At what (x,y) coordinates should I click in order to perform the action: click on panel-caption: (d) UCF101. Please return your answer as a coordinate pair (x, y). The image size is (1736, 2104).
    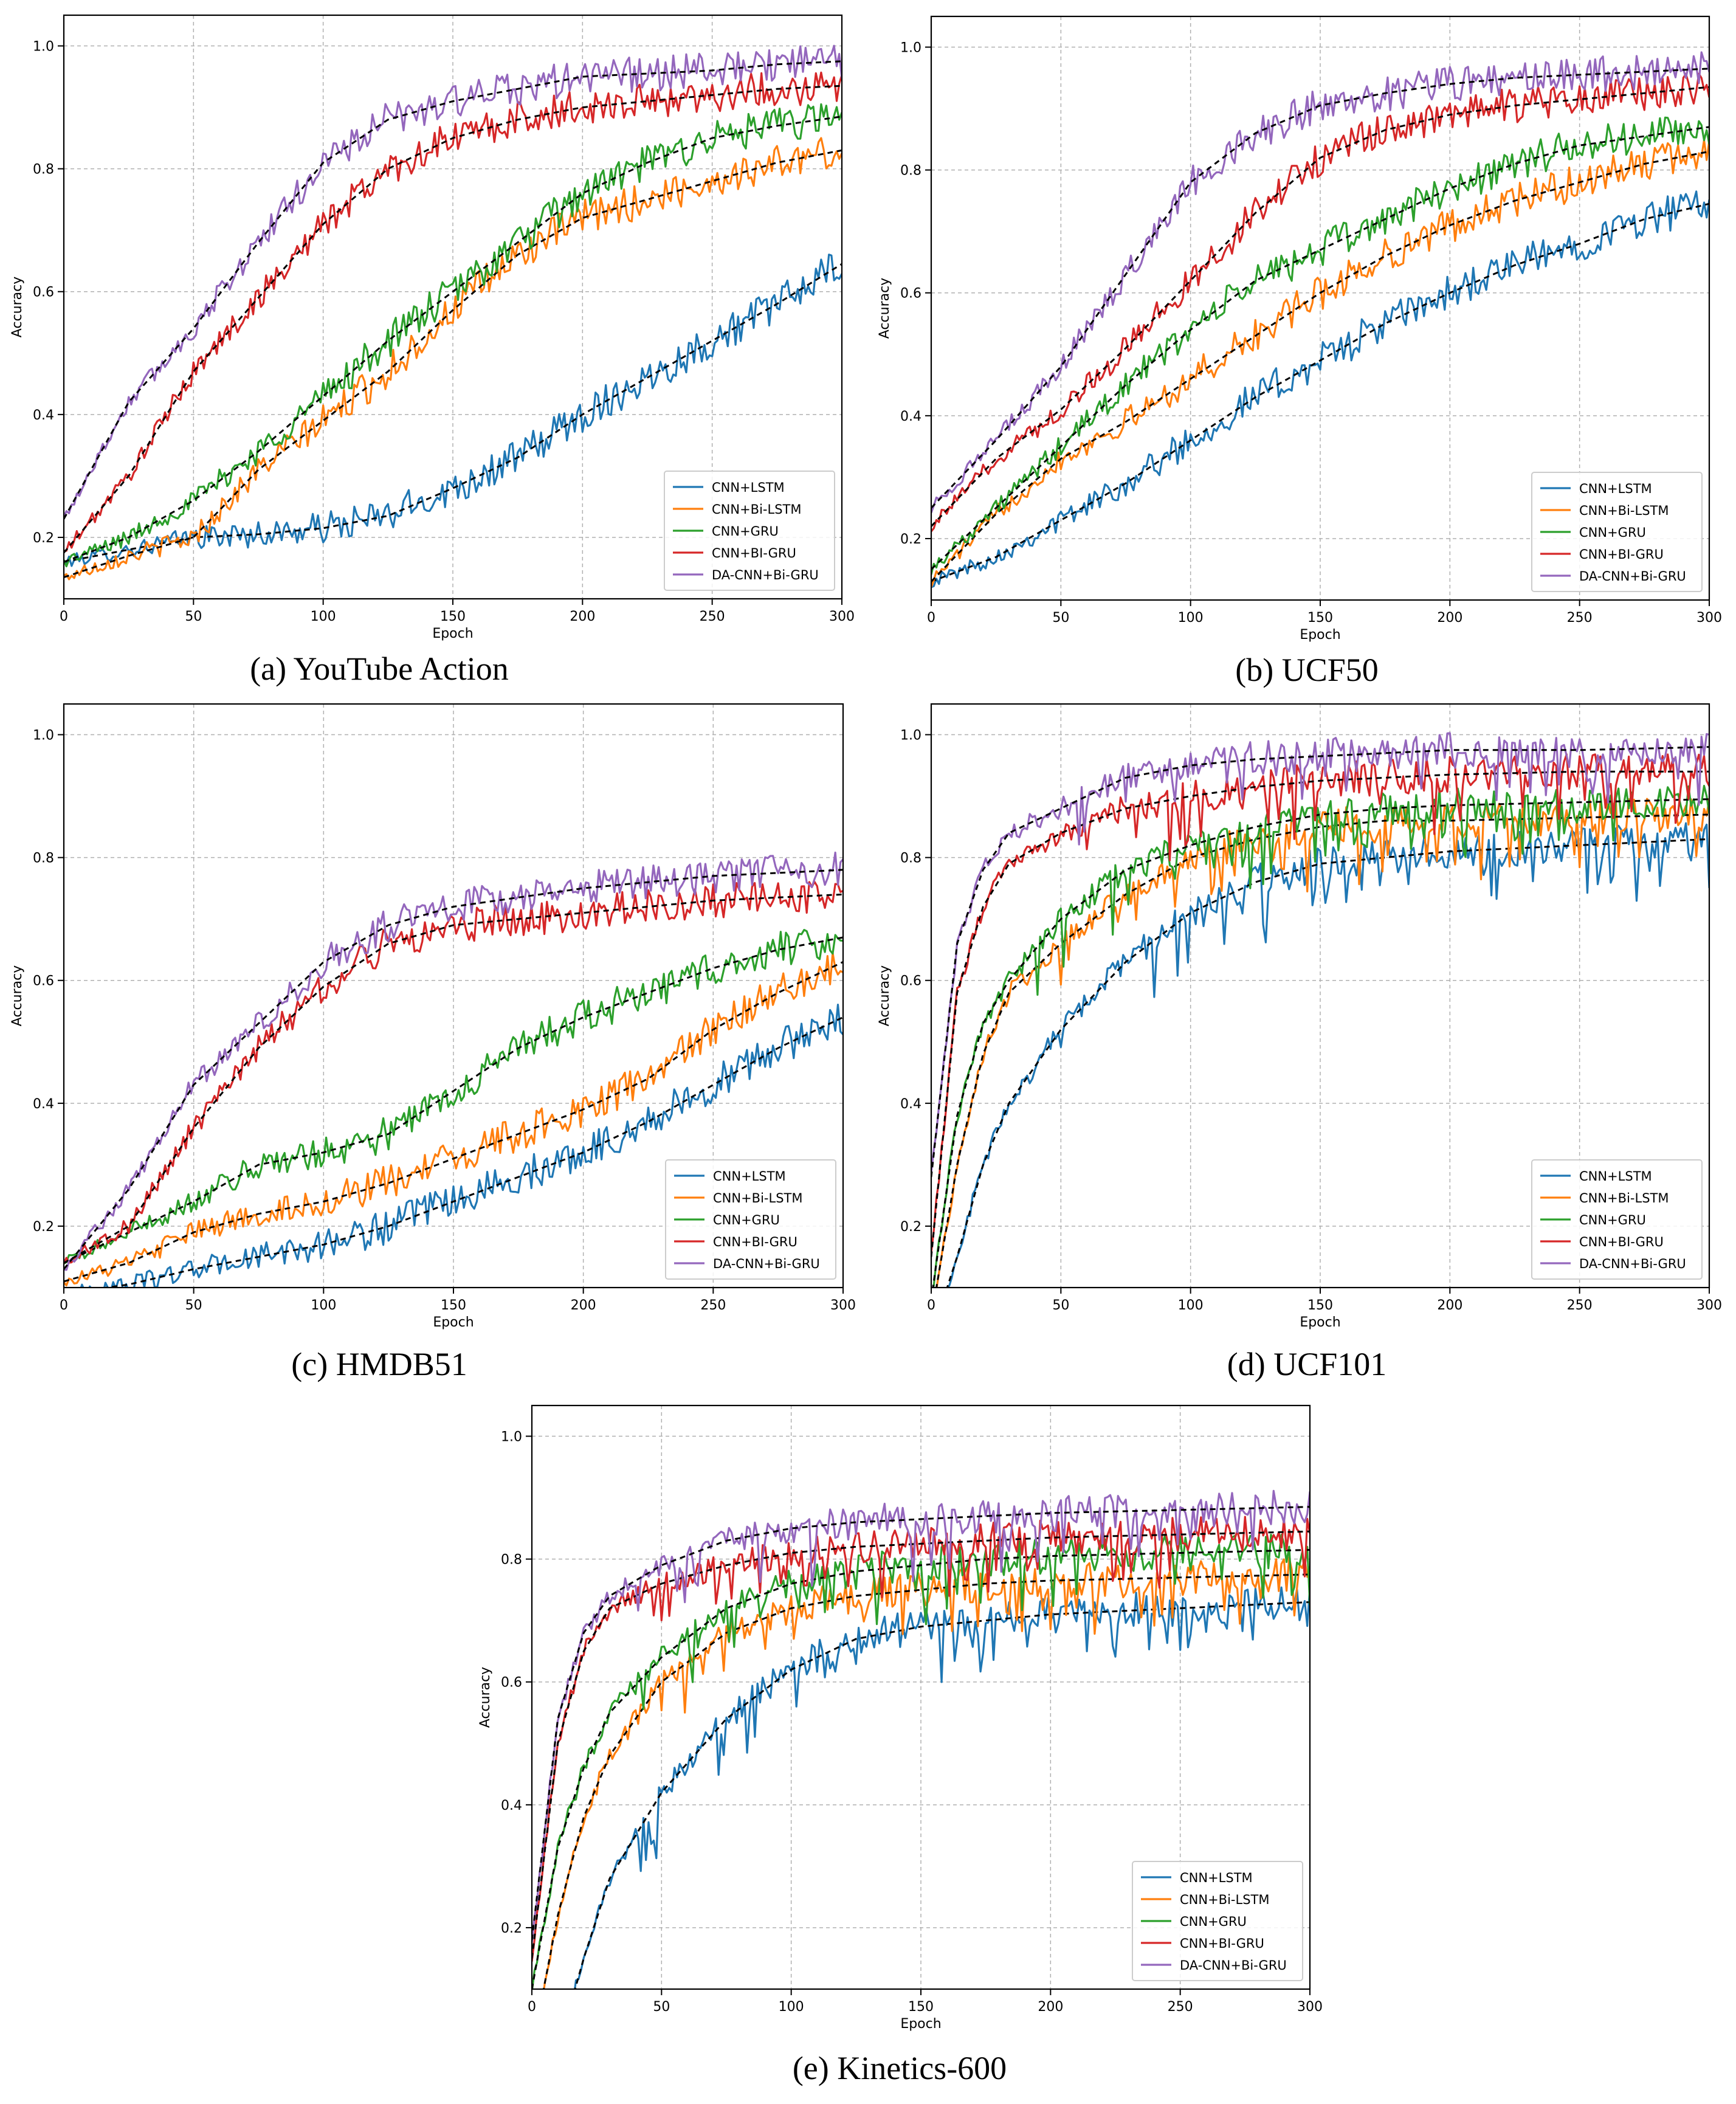
    Looking at the image, I should click on (1307, 1364).